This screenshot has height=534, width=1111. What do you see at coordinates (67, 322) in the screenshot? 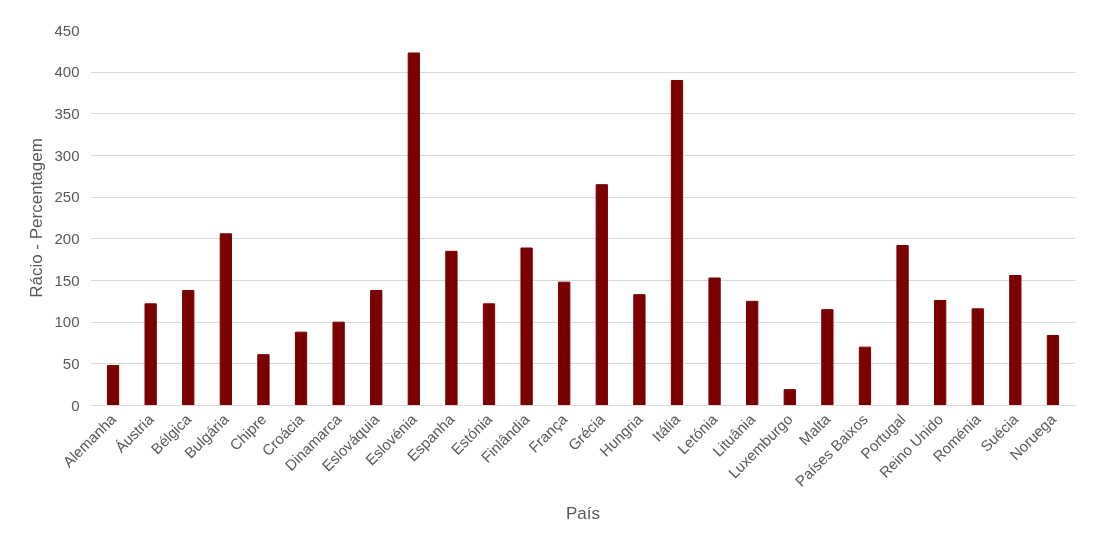
I see `y-tick-label: 100` at bounding box center [67, 322].